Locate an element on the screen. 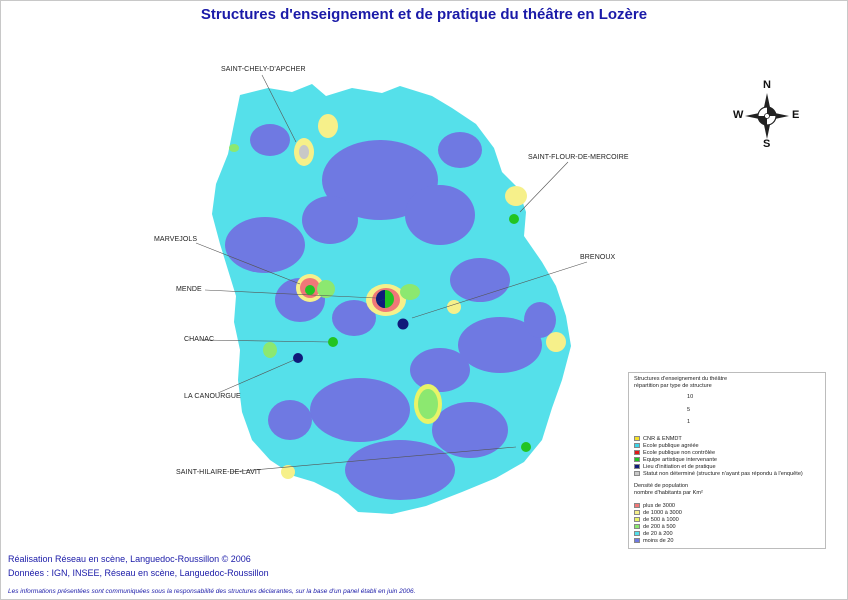  compass-east: E is located at coordinates (796, 115).